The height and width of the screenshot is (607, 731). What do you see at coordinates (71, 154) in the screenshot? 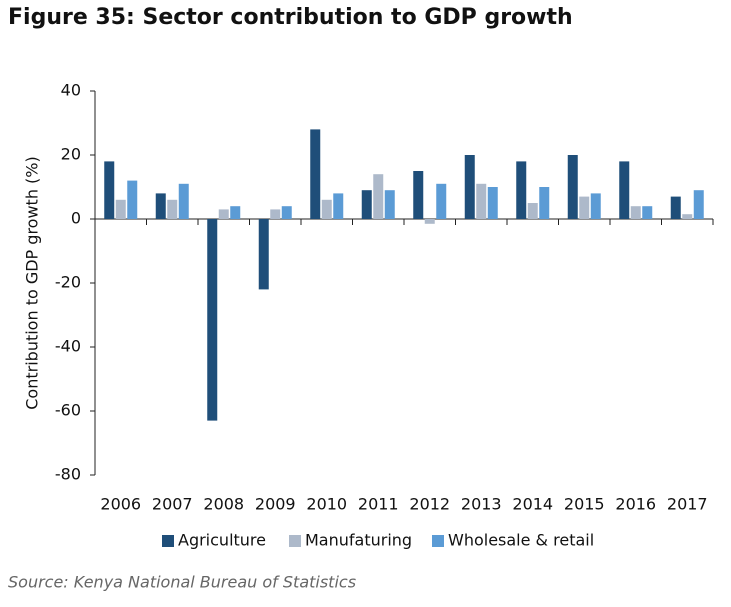
I see `y-tick-label: 20` at bounding box center [71, 154].